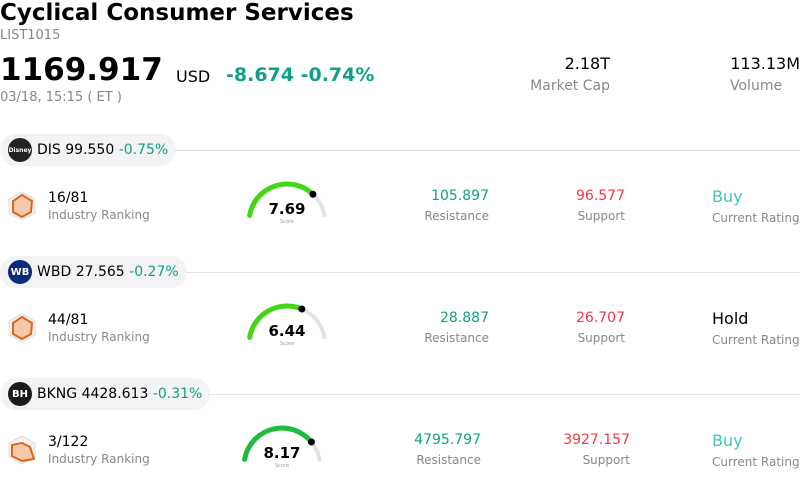  I want to click on score-value: 7.69, so click(287, 209).